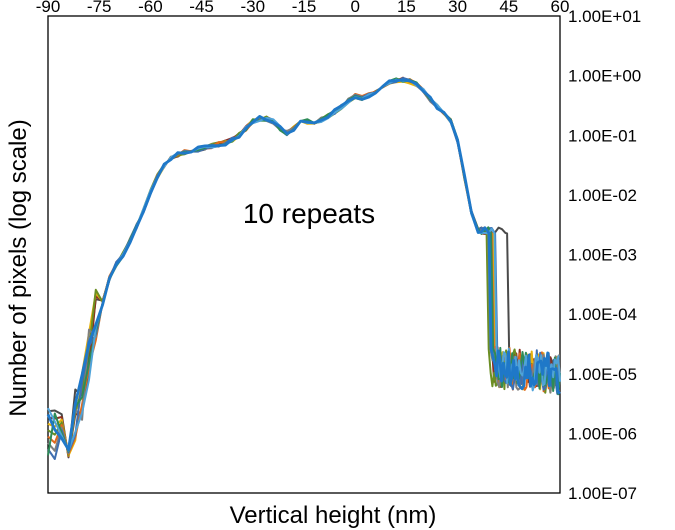 Image resolution: width=675 pixels, height=530 pixels. I want to click on x-tick-label: -75, so click(99, 8).